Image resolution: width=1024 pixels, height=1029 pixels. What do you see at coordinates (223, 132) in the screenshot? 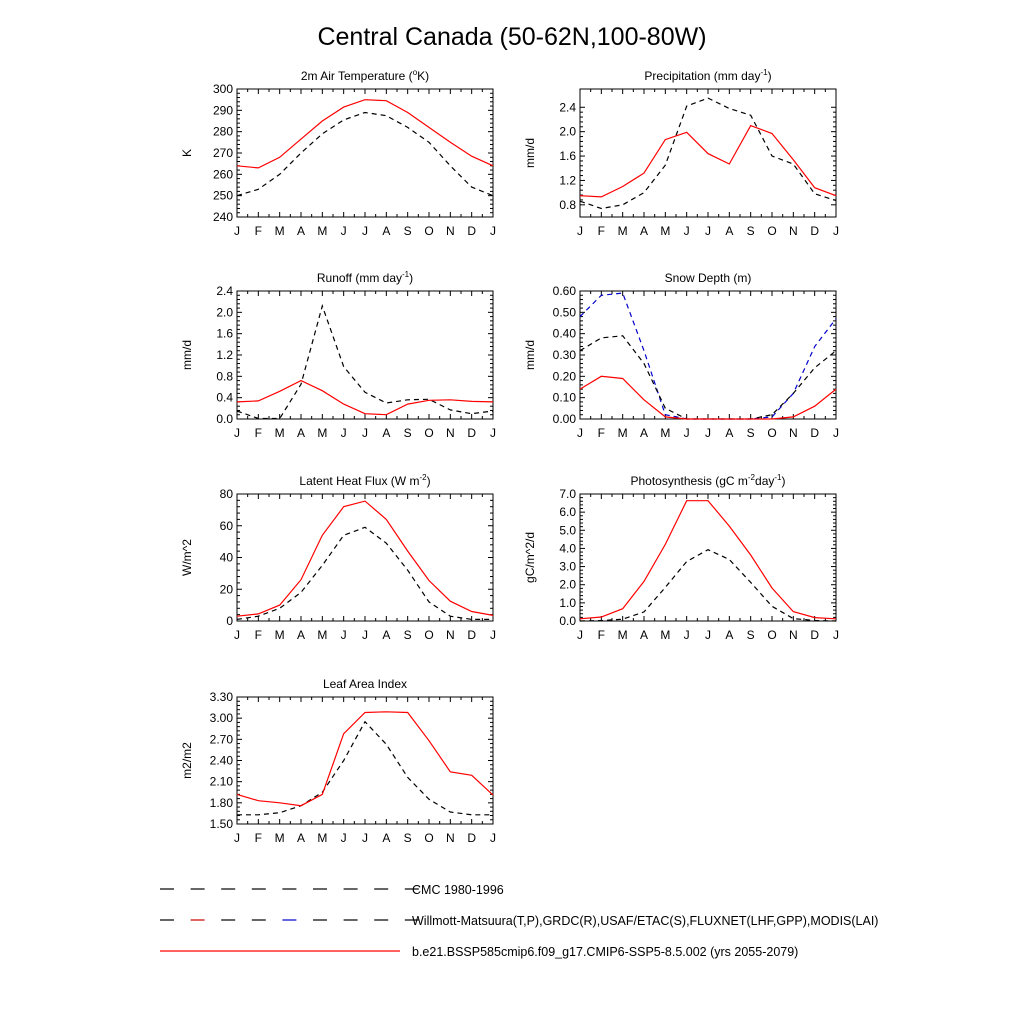
I see `y-tick-label: 280` at bounding box center [223, 132].